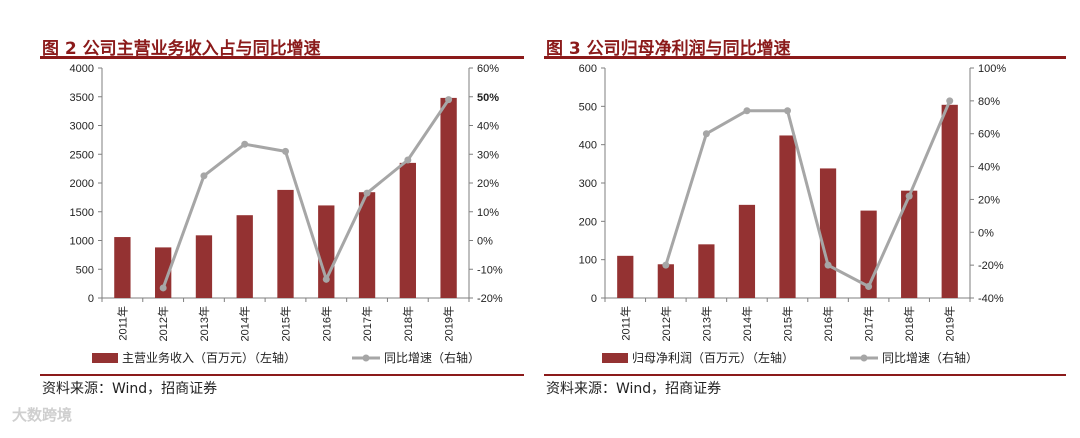 This screenshot has height=438, width=1080. What do you see at coordinates (82, 98) in the screenshot?
I see `left-tick-label: 3500` at bounding box center [82, 98].